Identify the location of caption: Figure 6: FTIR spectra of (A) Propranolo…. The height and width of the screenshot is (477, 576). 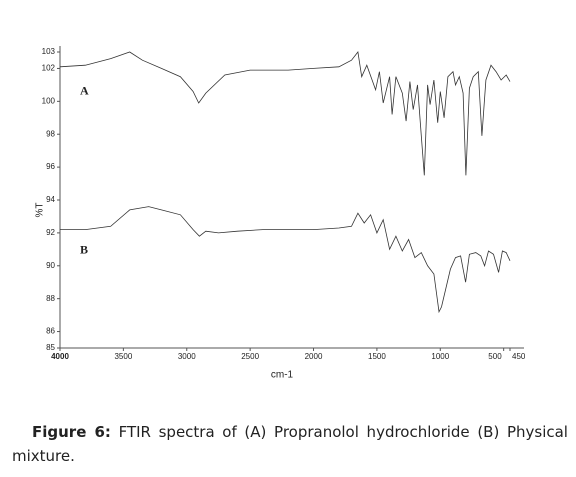
(290, 444).